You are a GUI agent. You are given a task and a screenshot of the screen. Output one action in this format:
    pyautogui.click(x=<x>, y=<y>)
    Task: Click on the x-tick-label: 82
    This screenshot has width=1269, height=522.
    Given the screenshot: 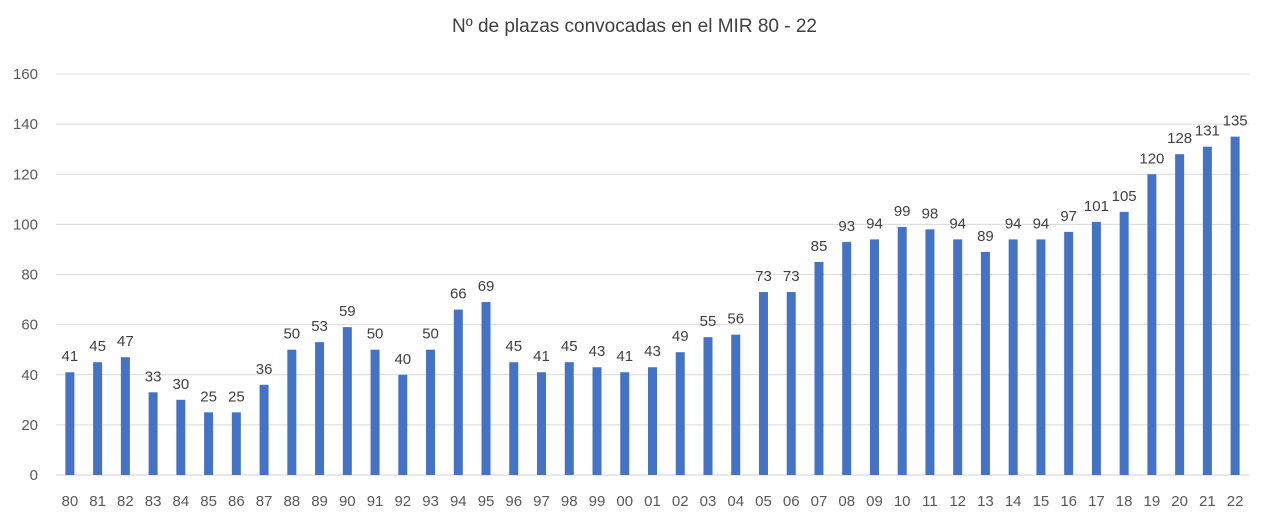 What is the action you would take?
    pyautogui.click(x=125, y=501)
    